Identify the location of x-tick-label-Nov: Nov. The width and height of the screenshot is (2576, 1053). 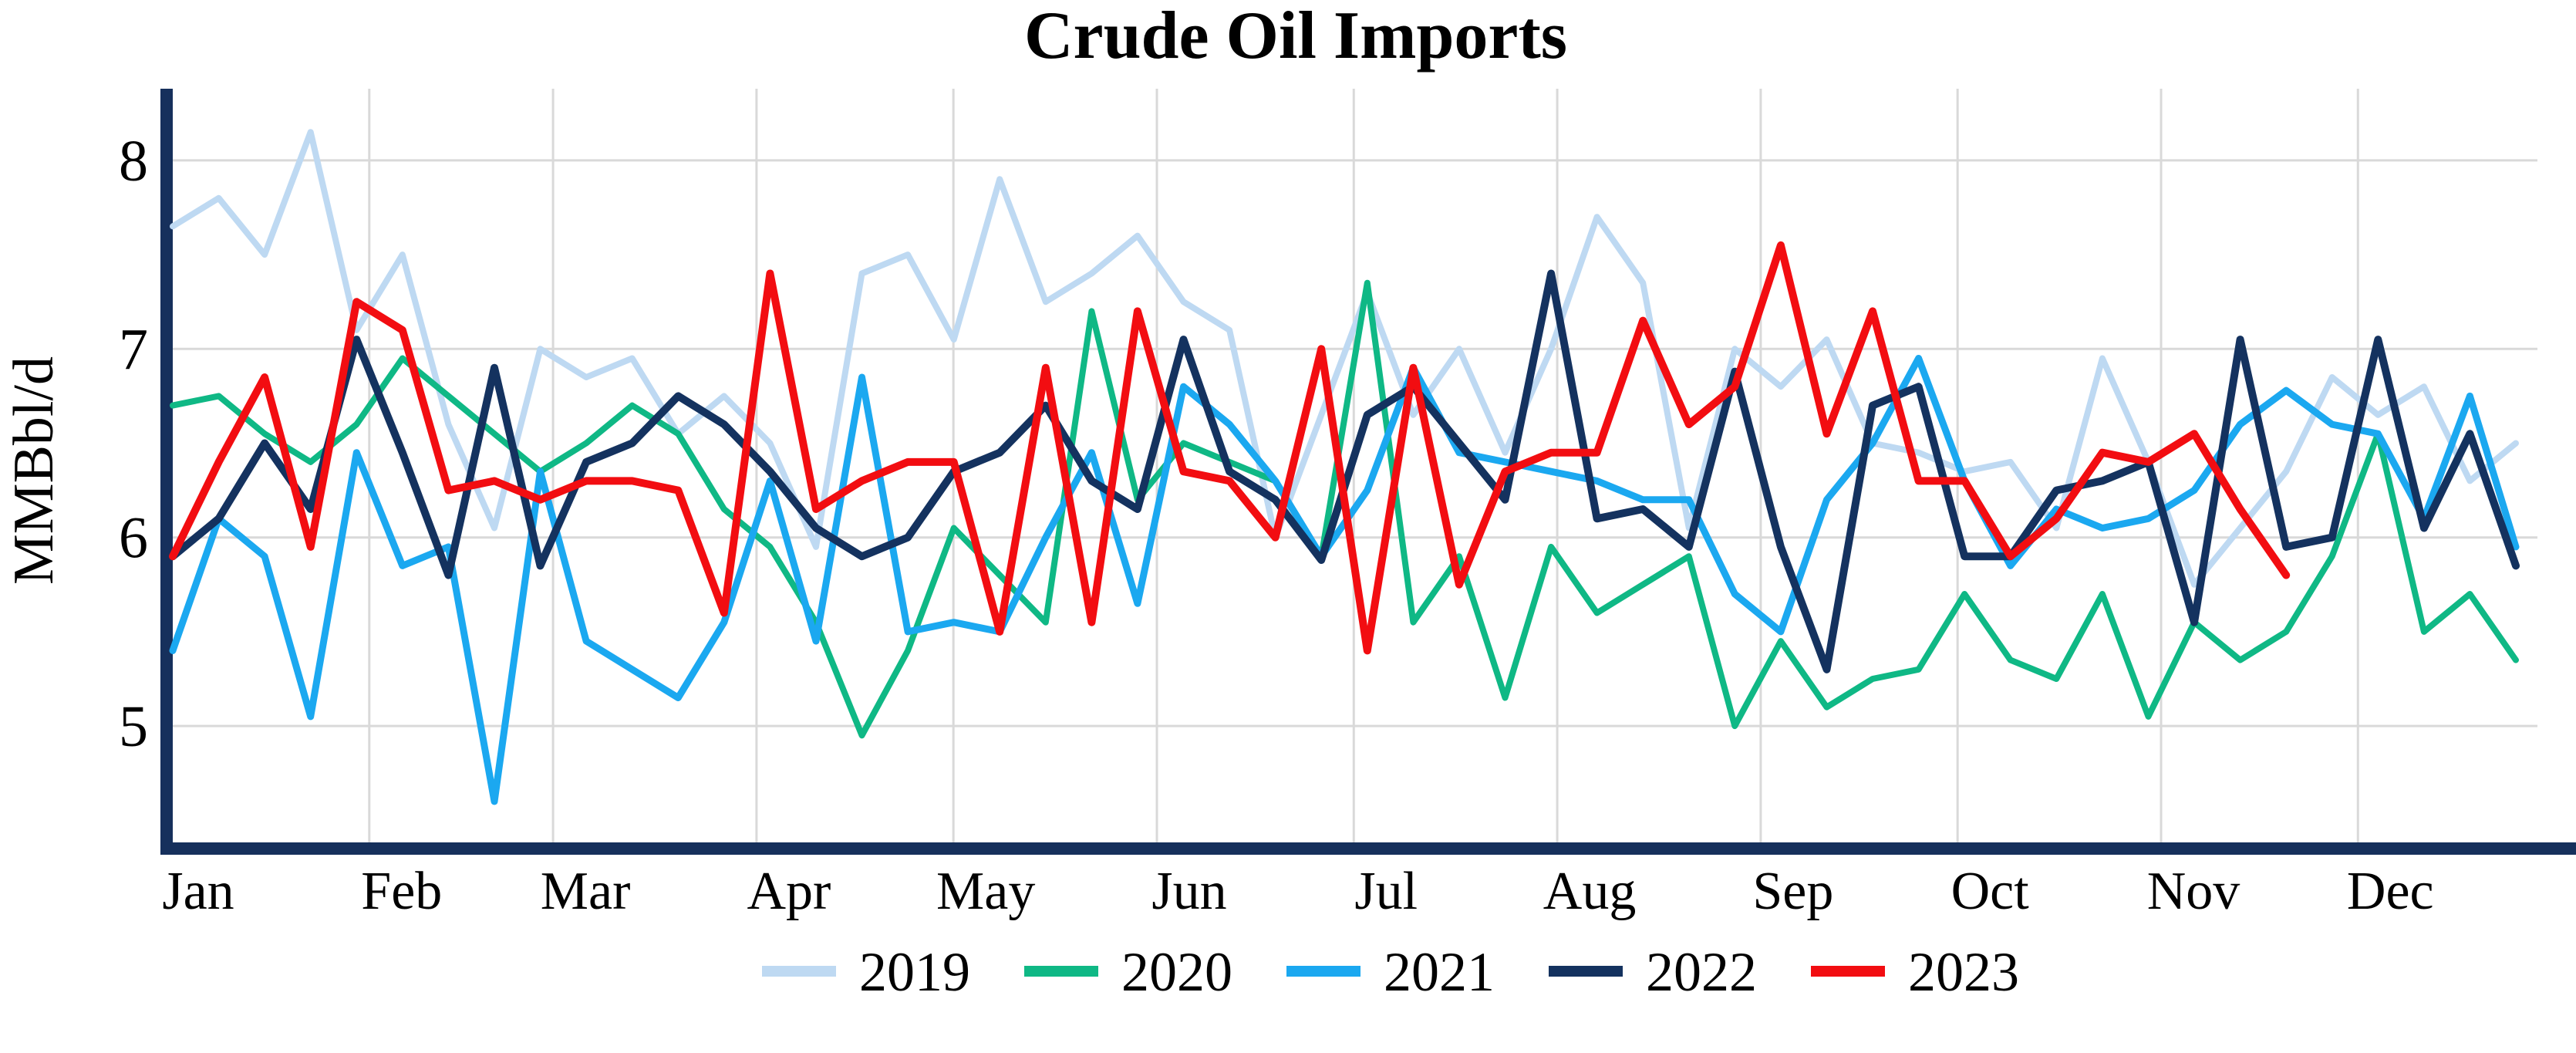
(2194, 891).